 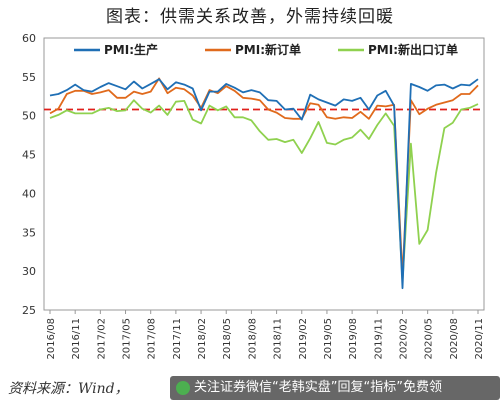 I want to click on legend-label: PMI:生产, so click(x=131, y=49).